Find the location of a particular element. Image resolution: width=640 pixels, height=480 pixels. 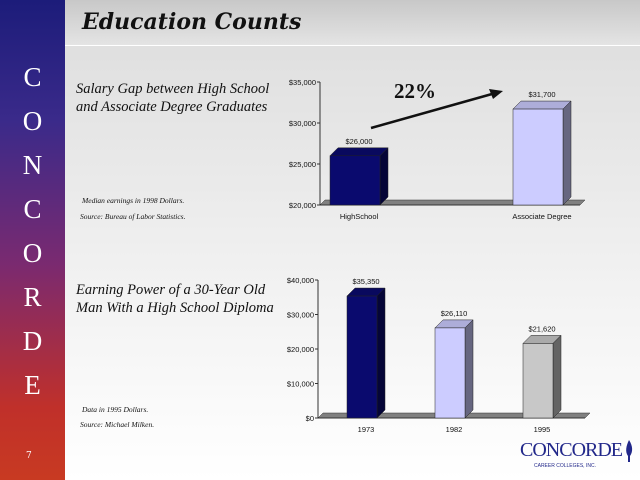

sidebar-letter: N is located at coordinates (32, 165).